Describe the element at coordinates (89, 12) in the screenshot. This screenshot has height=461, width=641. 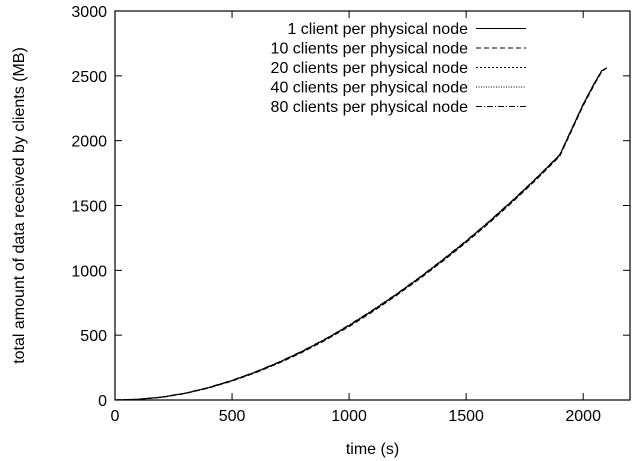
I see `y-tick-label: 3000` at that location.